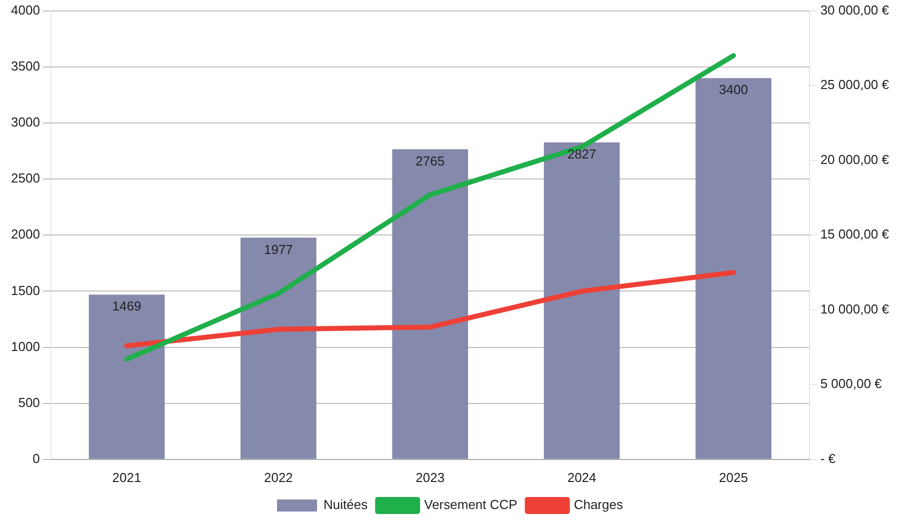 This screenshot has height=522, width=904. Describe the element at coordinates (25, 290) in the screenshot. I see `y-tick-label: 1500` at that location.